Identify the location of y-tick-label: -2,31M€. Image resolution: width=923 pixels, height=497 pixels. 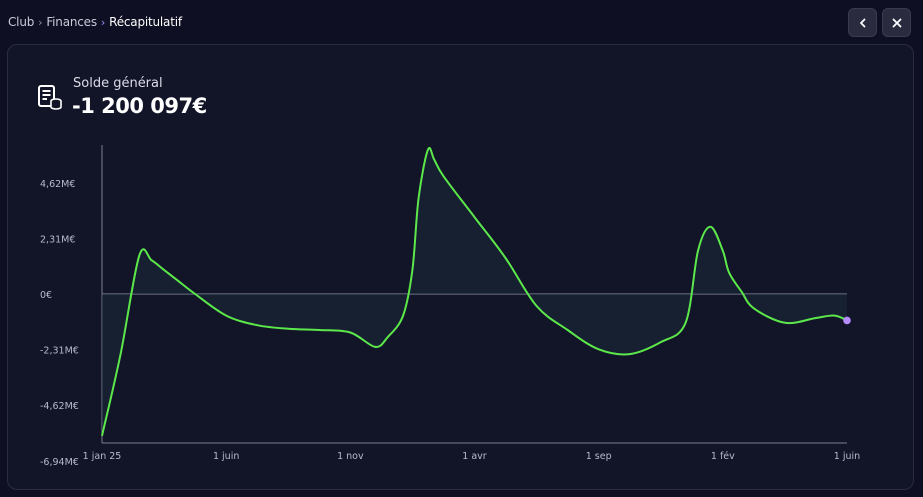
(59, 351).